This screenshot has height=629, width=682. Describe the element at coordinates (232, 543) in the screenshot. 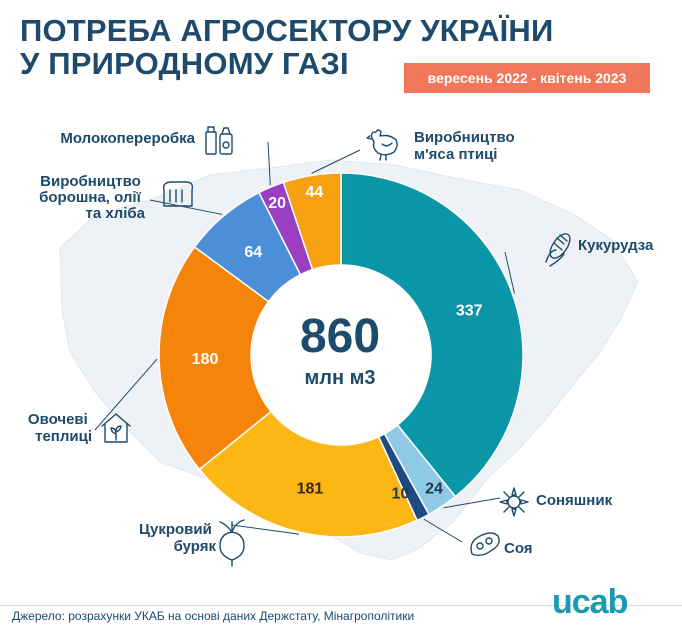

I see `beet-icon` at that location.